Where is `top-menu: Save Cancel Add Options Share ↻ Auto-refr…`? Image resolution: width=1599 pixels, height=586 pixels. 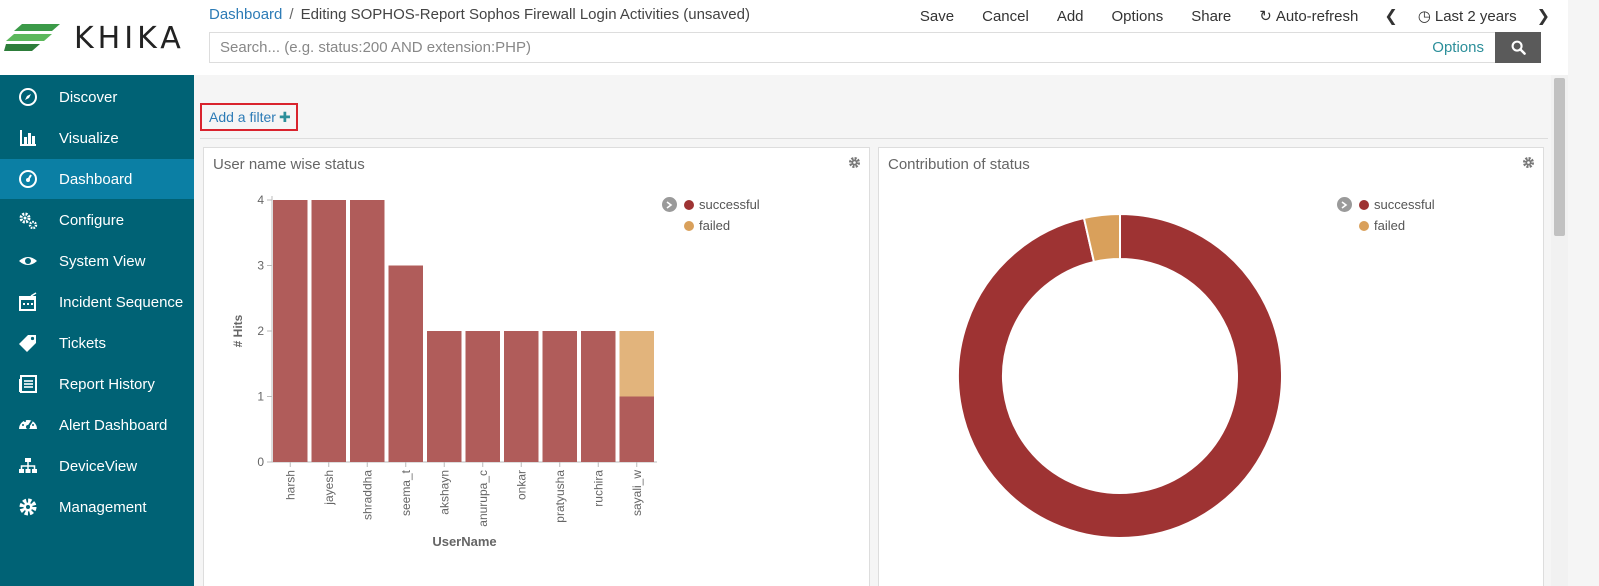 top-menu: Save Cancel Add Options Share ↻ Auto-refr… is located at coordinates (1235, 16).